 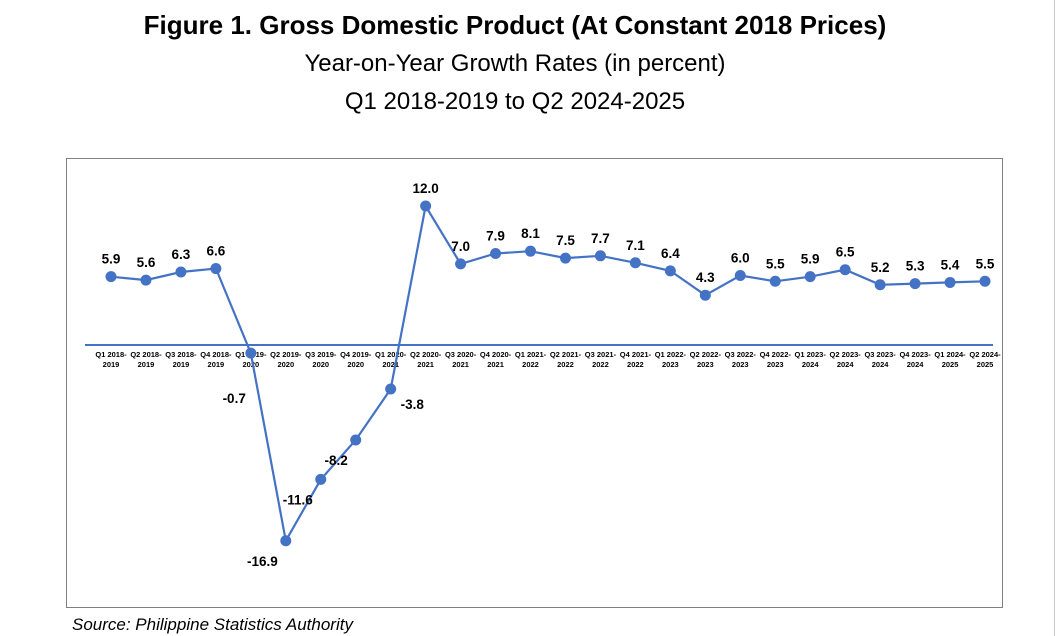 I want to click on data-label: 5.2, so click(x=880, y=267).